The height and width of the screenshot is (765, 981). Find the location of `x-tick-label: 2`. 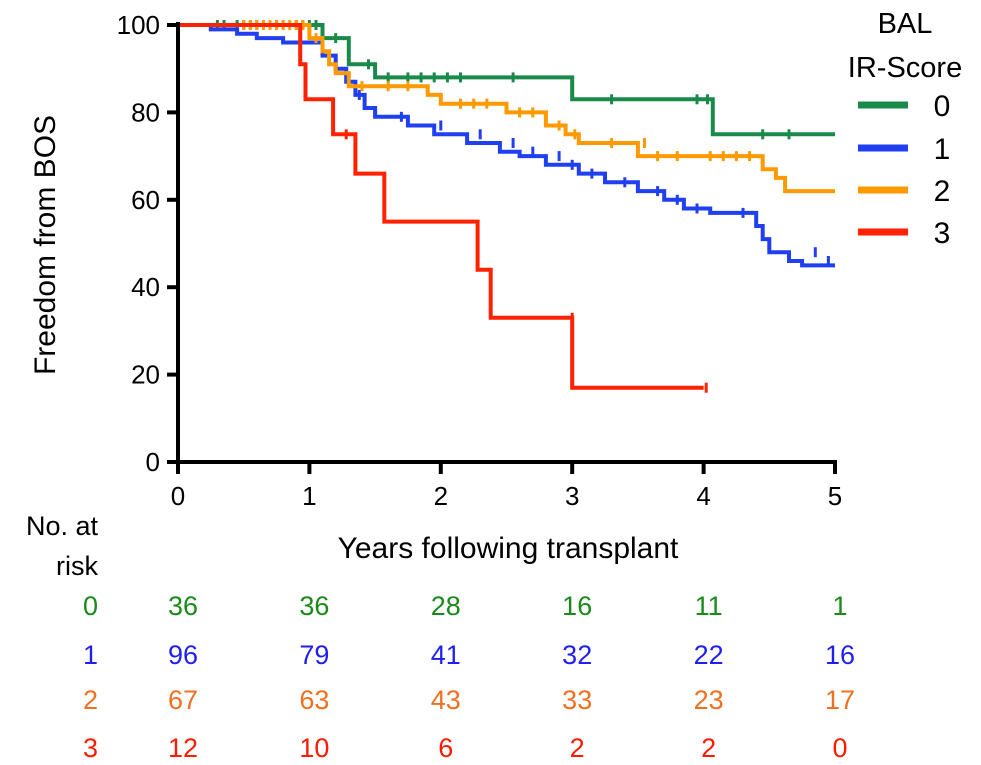

x-tick-label: 2 is located at coordinates (441, 496).